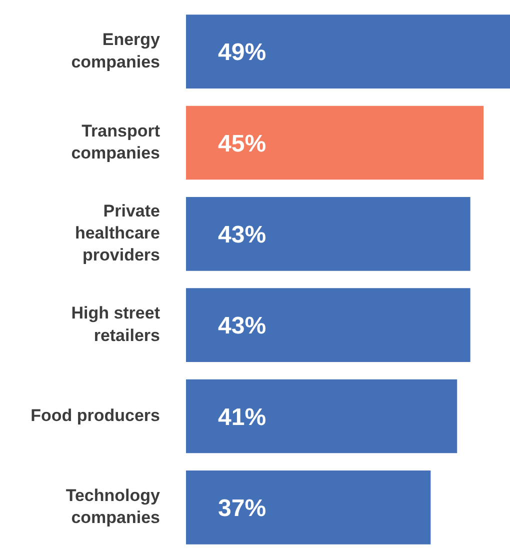  What do you see at coordinates (242, 417) in the screenshot?
I see `data-label: 41%` at bounding box center [242, 417].